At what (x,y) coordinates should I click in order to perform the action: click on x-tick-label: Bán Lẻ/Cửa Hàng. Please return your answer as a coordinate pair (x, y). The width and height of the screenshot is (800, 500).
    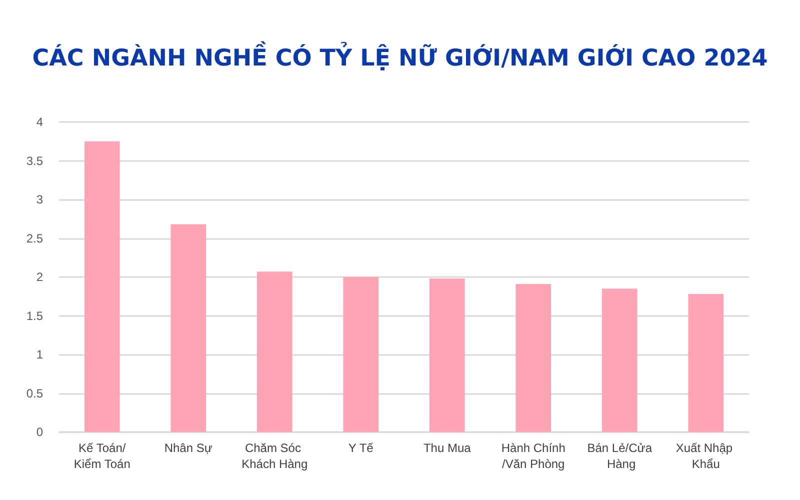
    Looking at the image, I should click on (619, 456).